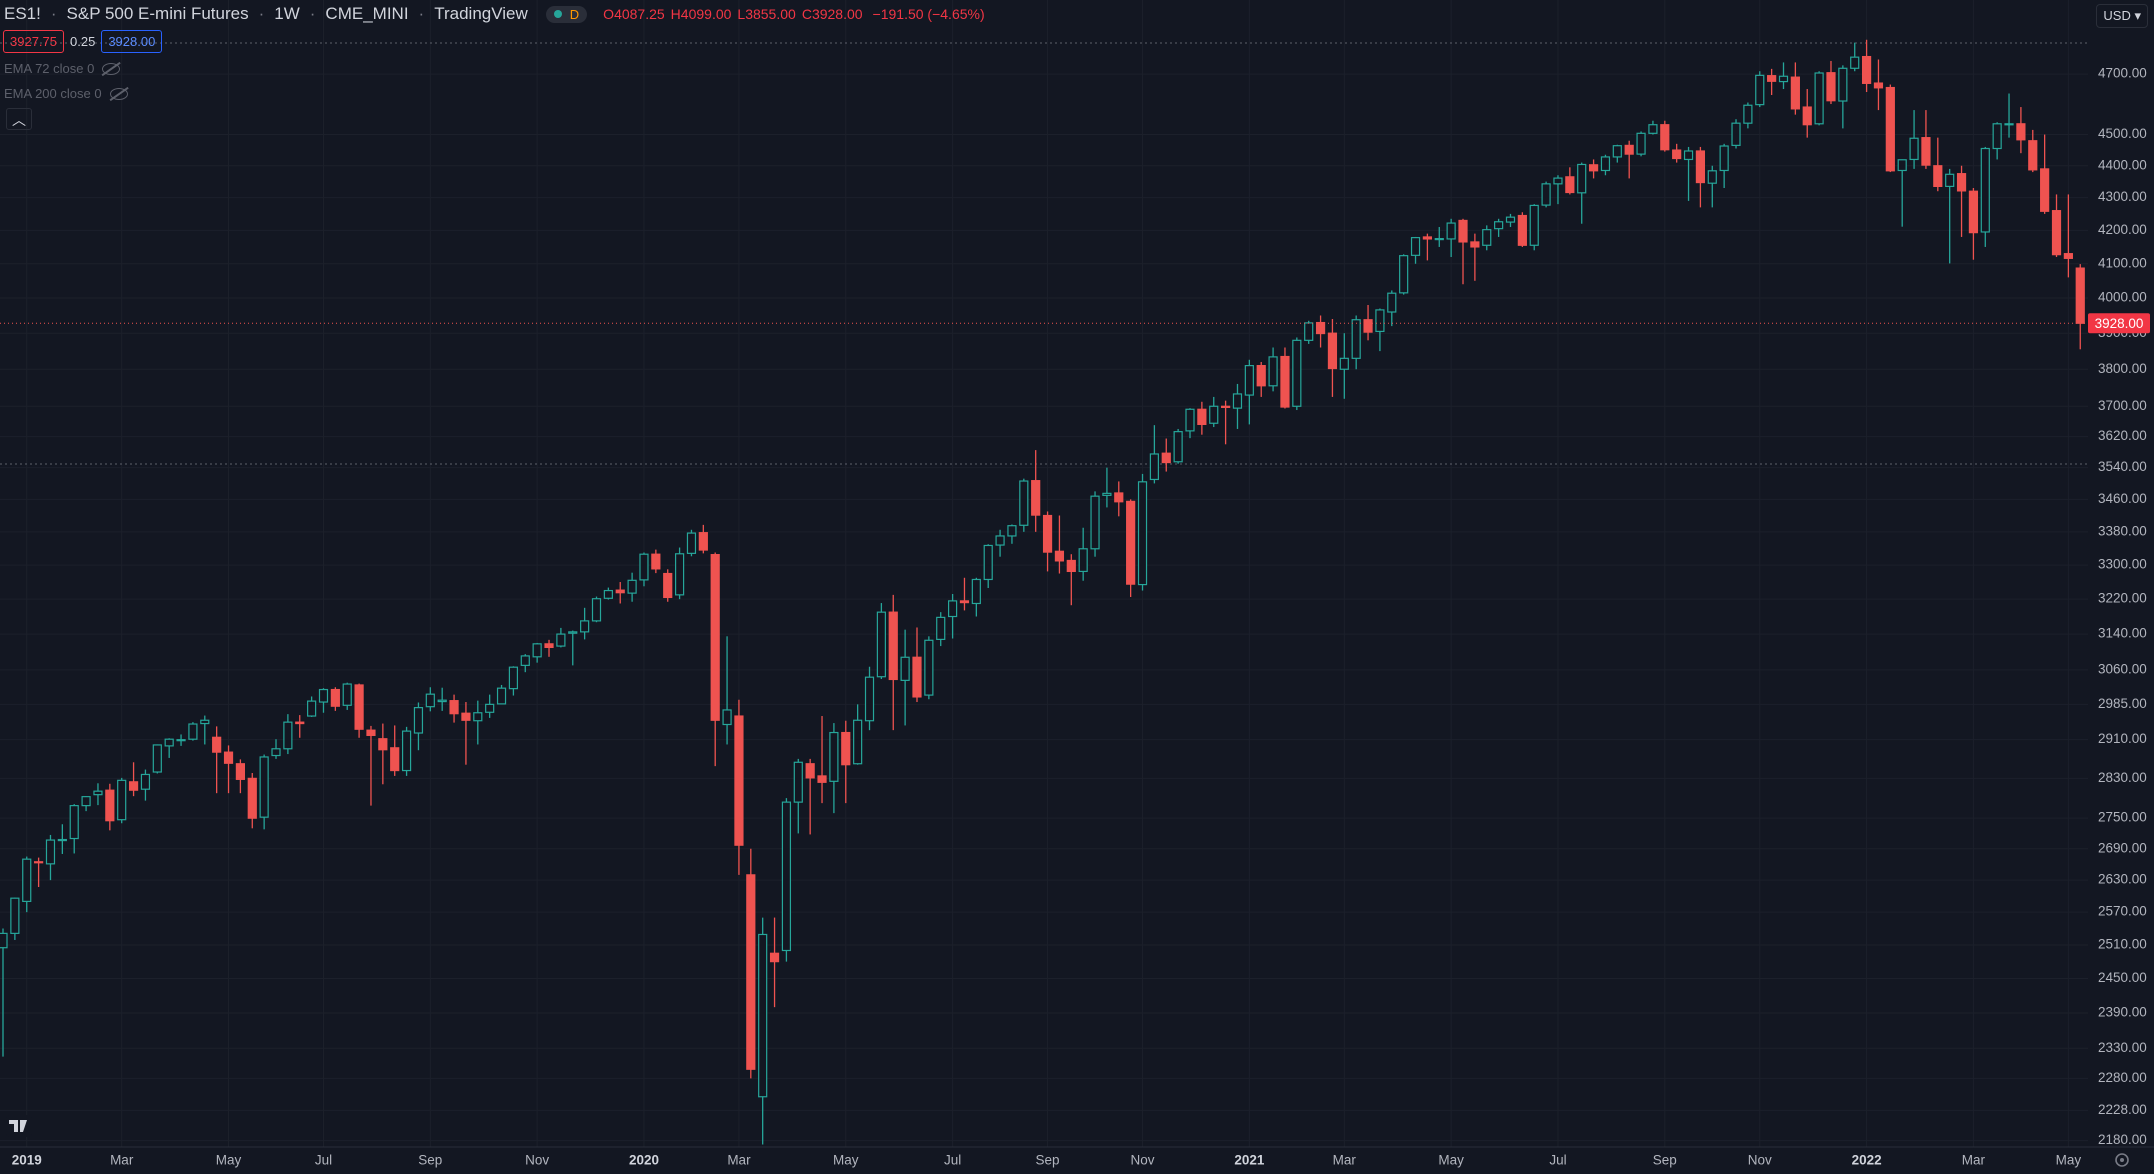  Describe the element at coordinates (62, 68) in the screenshot. I see `indicator: EMA 72 close 0` at that location.